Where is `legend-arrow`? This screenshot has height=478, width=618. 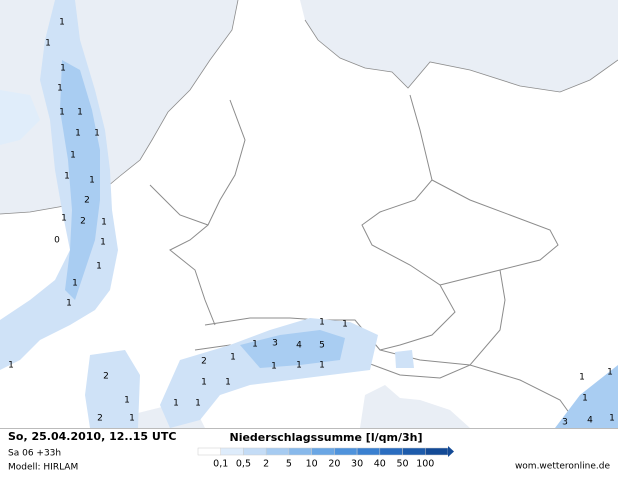 legend-arrow is located at coordinates (451, 451).